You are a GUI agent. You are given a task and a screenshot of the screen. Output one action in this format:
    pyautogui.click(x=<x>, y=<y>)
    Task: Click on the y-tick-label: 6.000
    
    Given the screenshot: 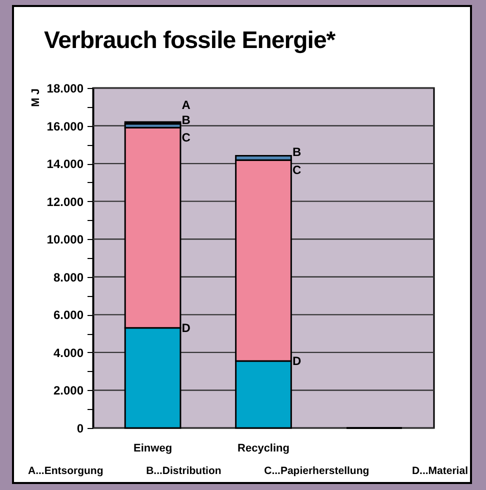 What is the action you would take?
    pyautogui.click(x=68, y=315)
    